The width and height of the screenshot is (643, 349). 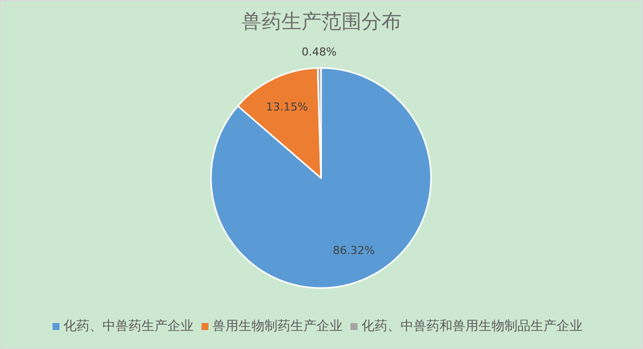 What do you see at coordinates (129, 326) in the screenshot?
I see `legend-label: 化药、中兽药生产企业` at bounding box center [129, 326].